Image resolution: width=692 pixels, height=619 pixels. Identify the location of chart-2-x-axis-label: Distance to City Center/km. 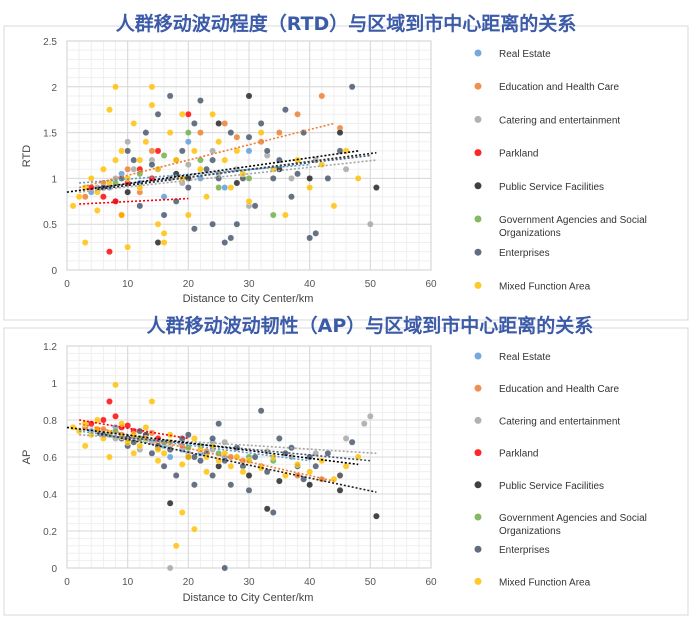
(248, 598).